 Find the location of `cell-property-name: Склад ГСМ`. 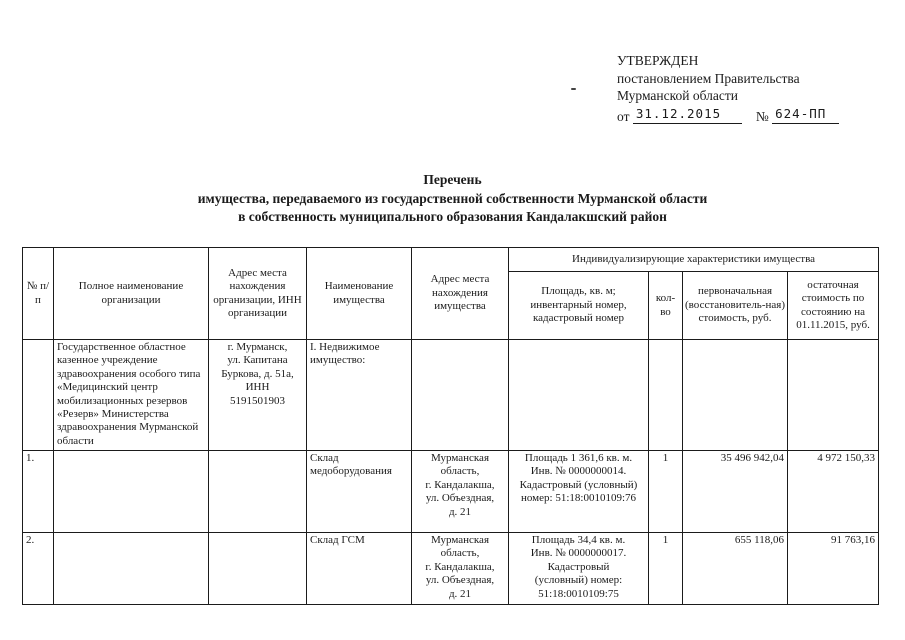

cell-property-name: Склад ГСМ is located at coordinates (359, 568).